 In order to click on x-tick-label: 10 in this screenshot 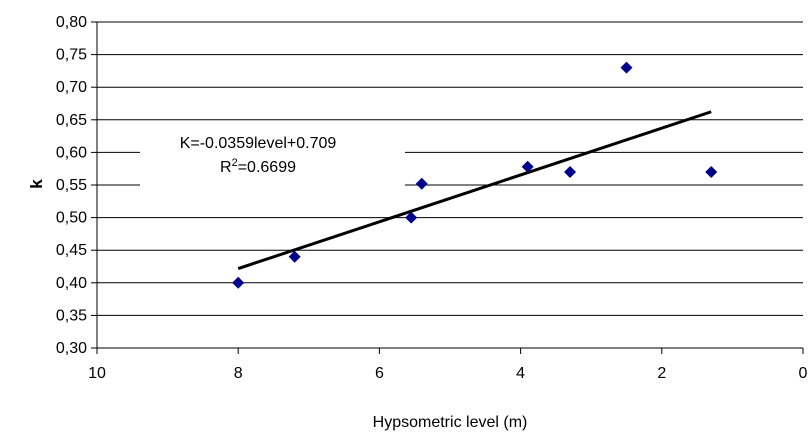, I will do `click(97, 373)`.